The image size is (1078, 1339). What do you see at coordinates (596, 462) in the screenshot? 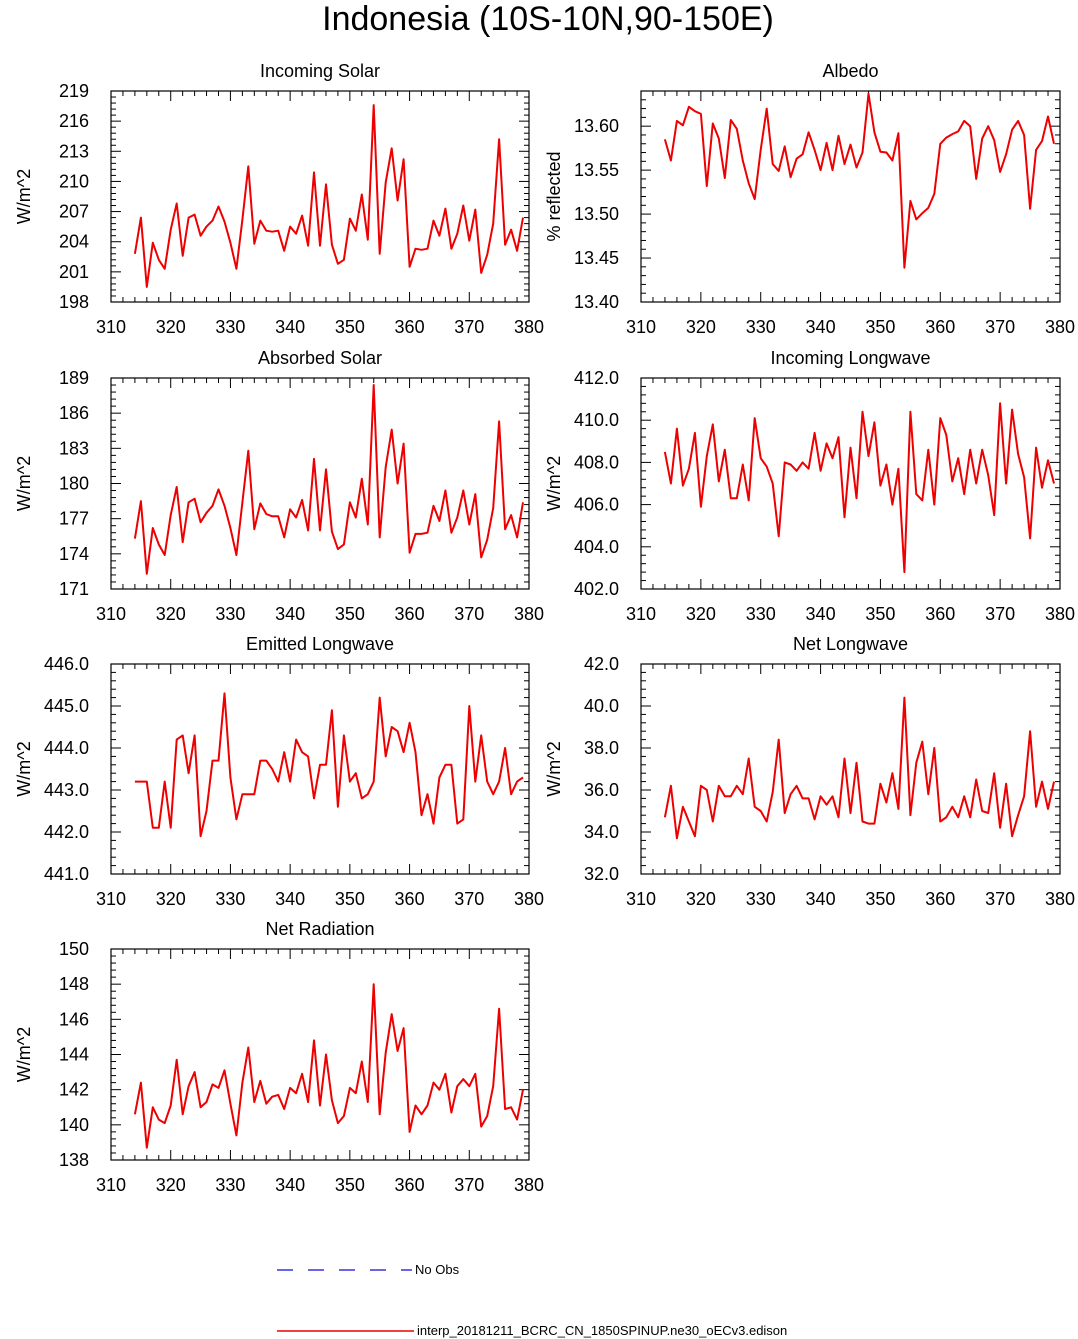
I see `y-tick-label: 408.0` at bounding box center [596, 462].